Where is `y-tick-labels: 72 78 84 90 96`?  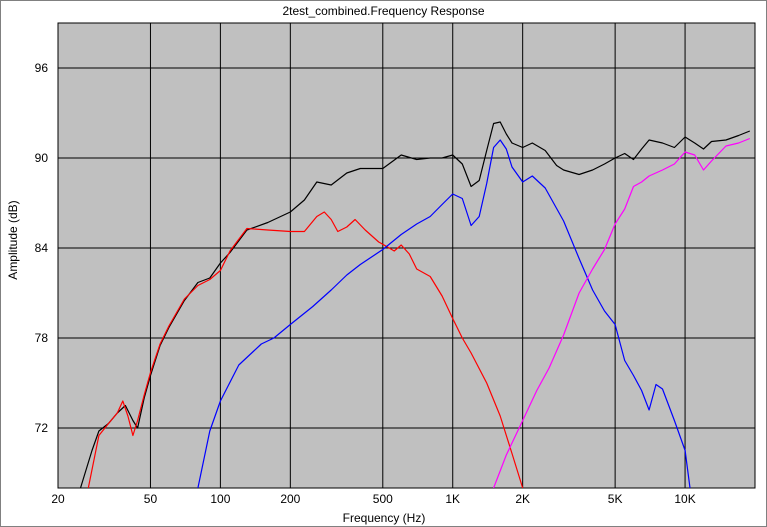 y-tick-labels: 72 78 84 90 96 is located at coordinates (42, 248).